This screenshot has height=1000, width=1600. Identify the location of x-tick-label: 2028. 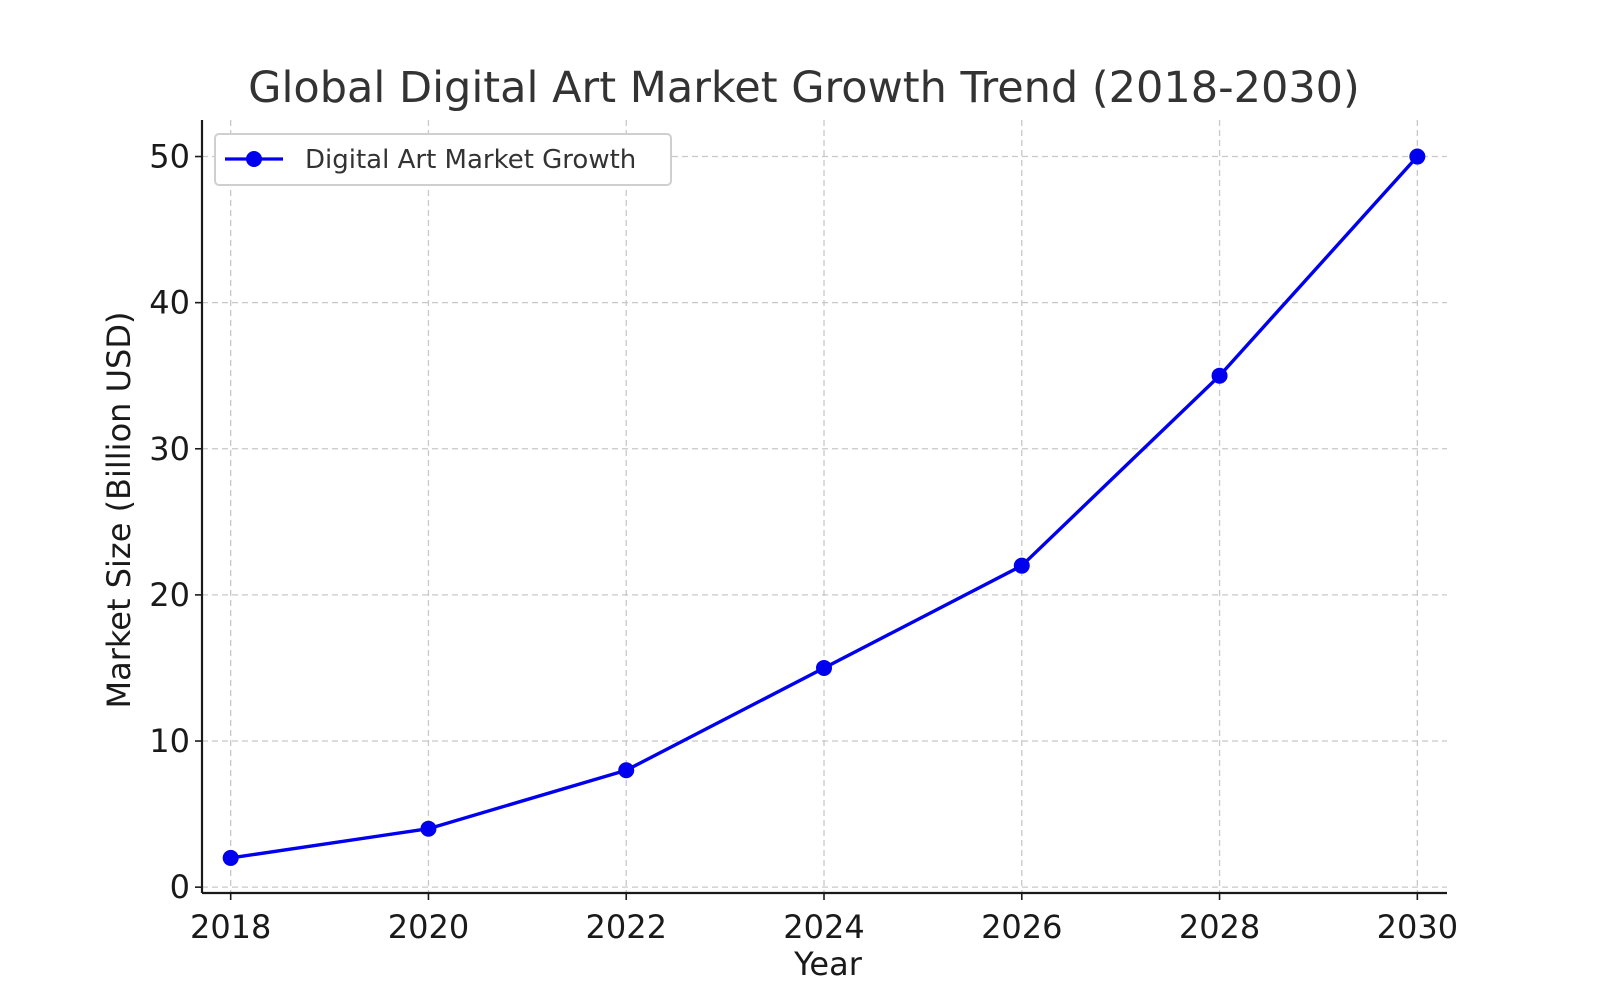
(1219, 927).